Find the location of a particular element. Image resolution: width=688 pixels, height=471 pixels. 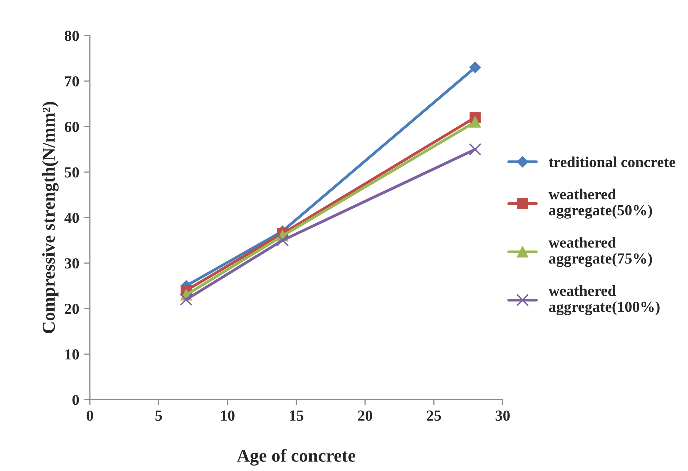

x-tick-label: 5 is located at coordinates (159, 416).